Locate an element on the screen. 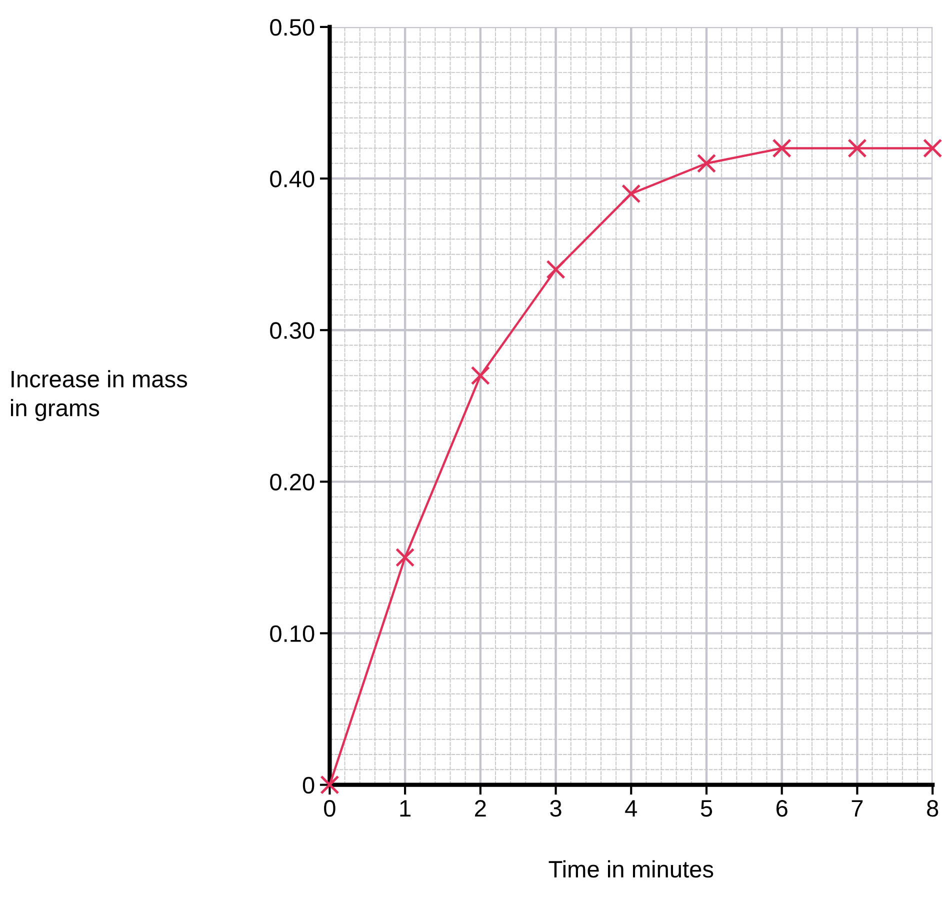 This screenshot has width=942, height=899. x-tick-label: 7 is located at coordinates (857, 808).